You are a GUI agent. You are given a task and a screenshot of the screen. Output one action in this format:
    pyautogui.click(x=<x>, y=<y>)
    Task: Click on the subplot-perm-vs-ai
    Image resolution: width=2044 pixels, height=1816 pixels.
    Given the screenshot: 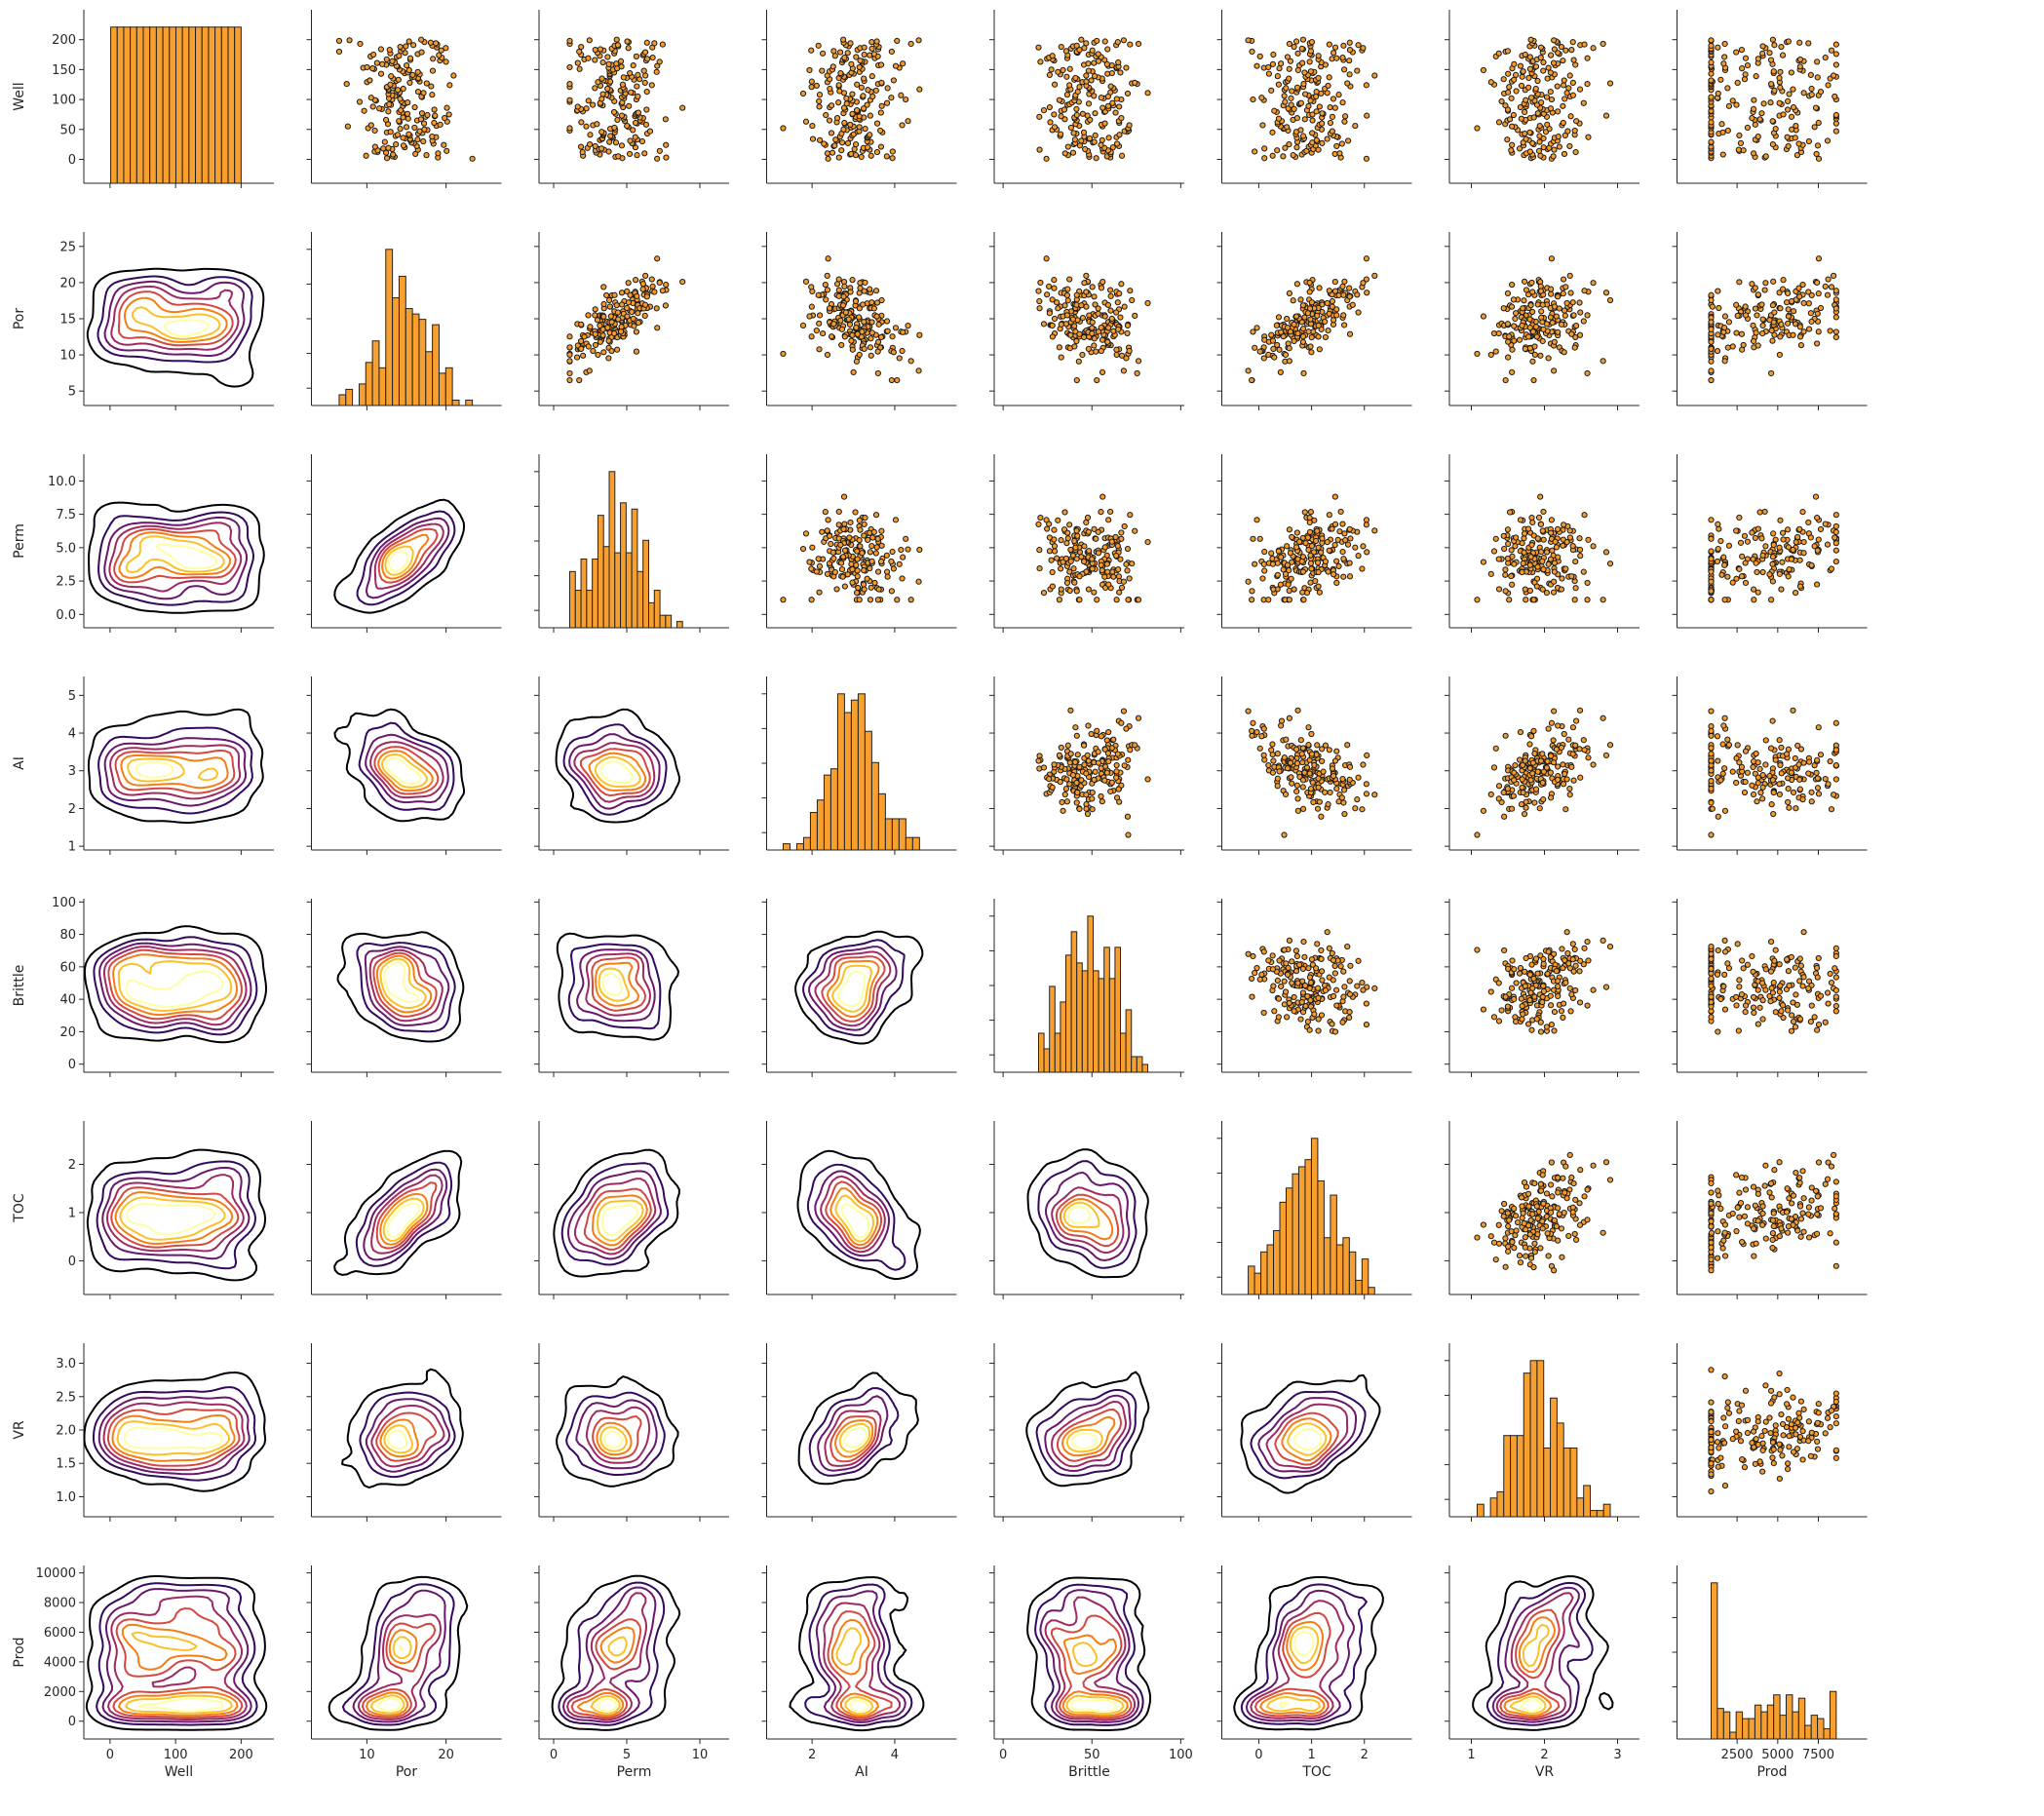 What is the action you would take?
    pyautogui.click(x=859, y=543)
    